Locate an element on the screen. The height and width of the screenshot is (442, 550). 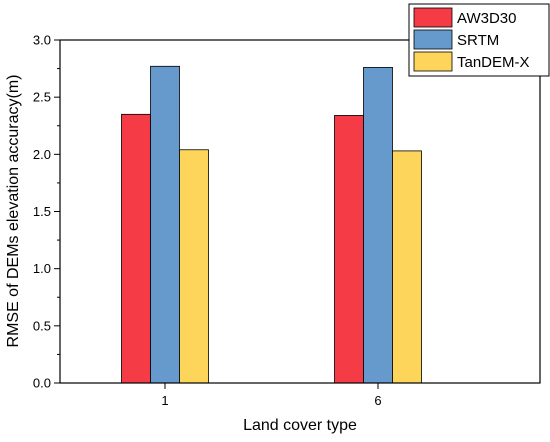
y-tick-label: 2.0 is located at coordinates (42, 154).